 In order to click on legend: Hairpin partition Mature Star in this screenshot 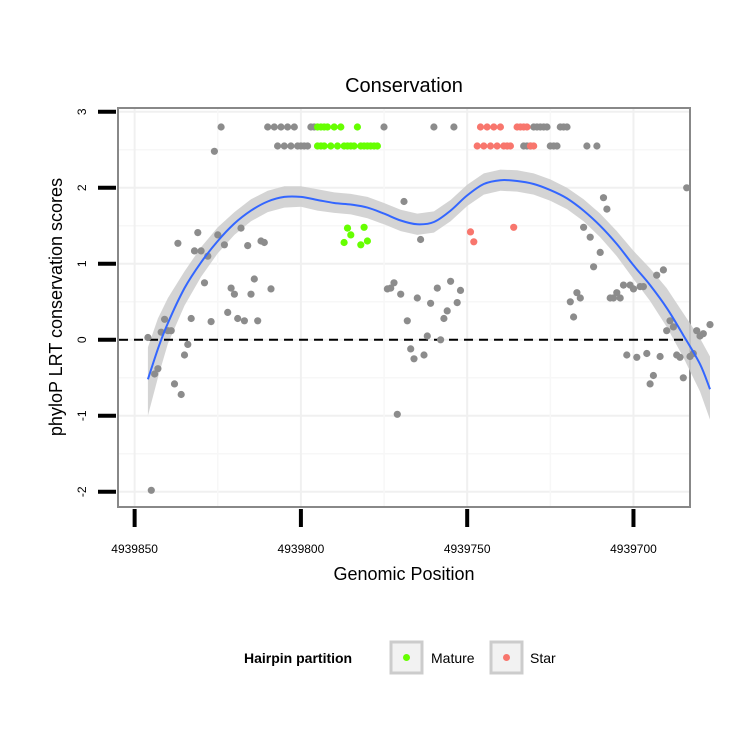, I will do `click(400, 657)`.